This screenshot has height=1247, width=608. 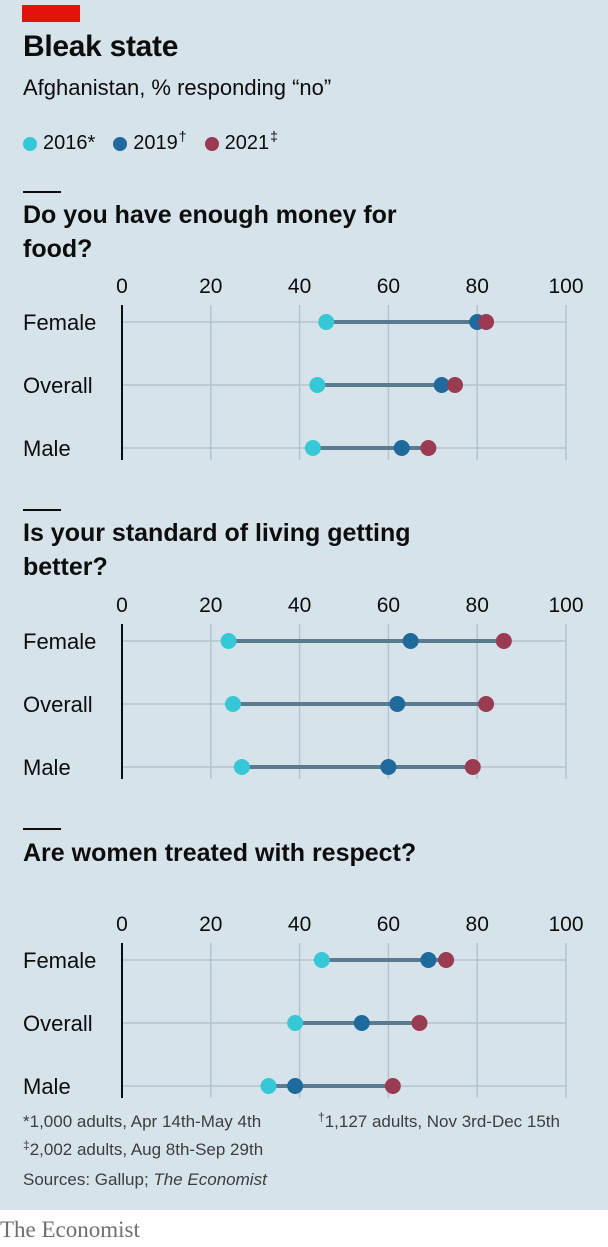 What do you see at coordinates (299, 924) in the screenshot?
I see `respect-tick-label: 40` at bounding box center [299, 924].